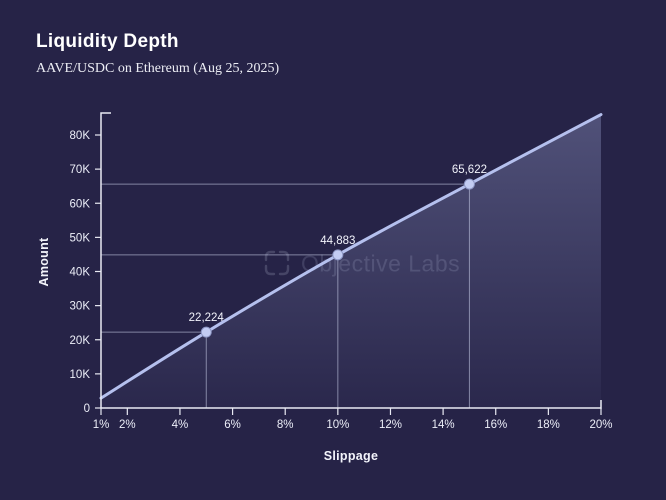 Image resolution: width=666 pixels, height=500 pixels. What do you see at coordinates (87, 409) in the screenshot?
I see `y-tick-label: 0` at bounding box center [87, 409].